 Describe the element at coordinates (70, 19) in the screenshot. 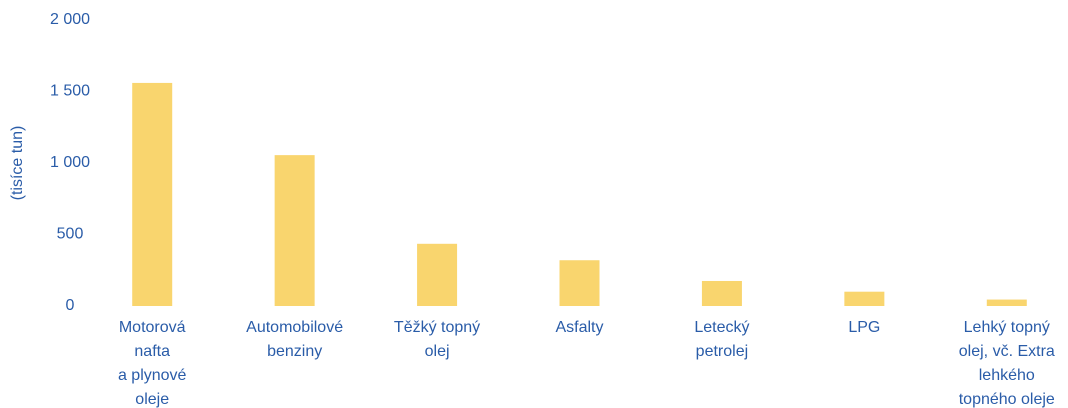

I see `y-tick-label: 2 000` at that location.